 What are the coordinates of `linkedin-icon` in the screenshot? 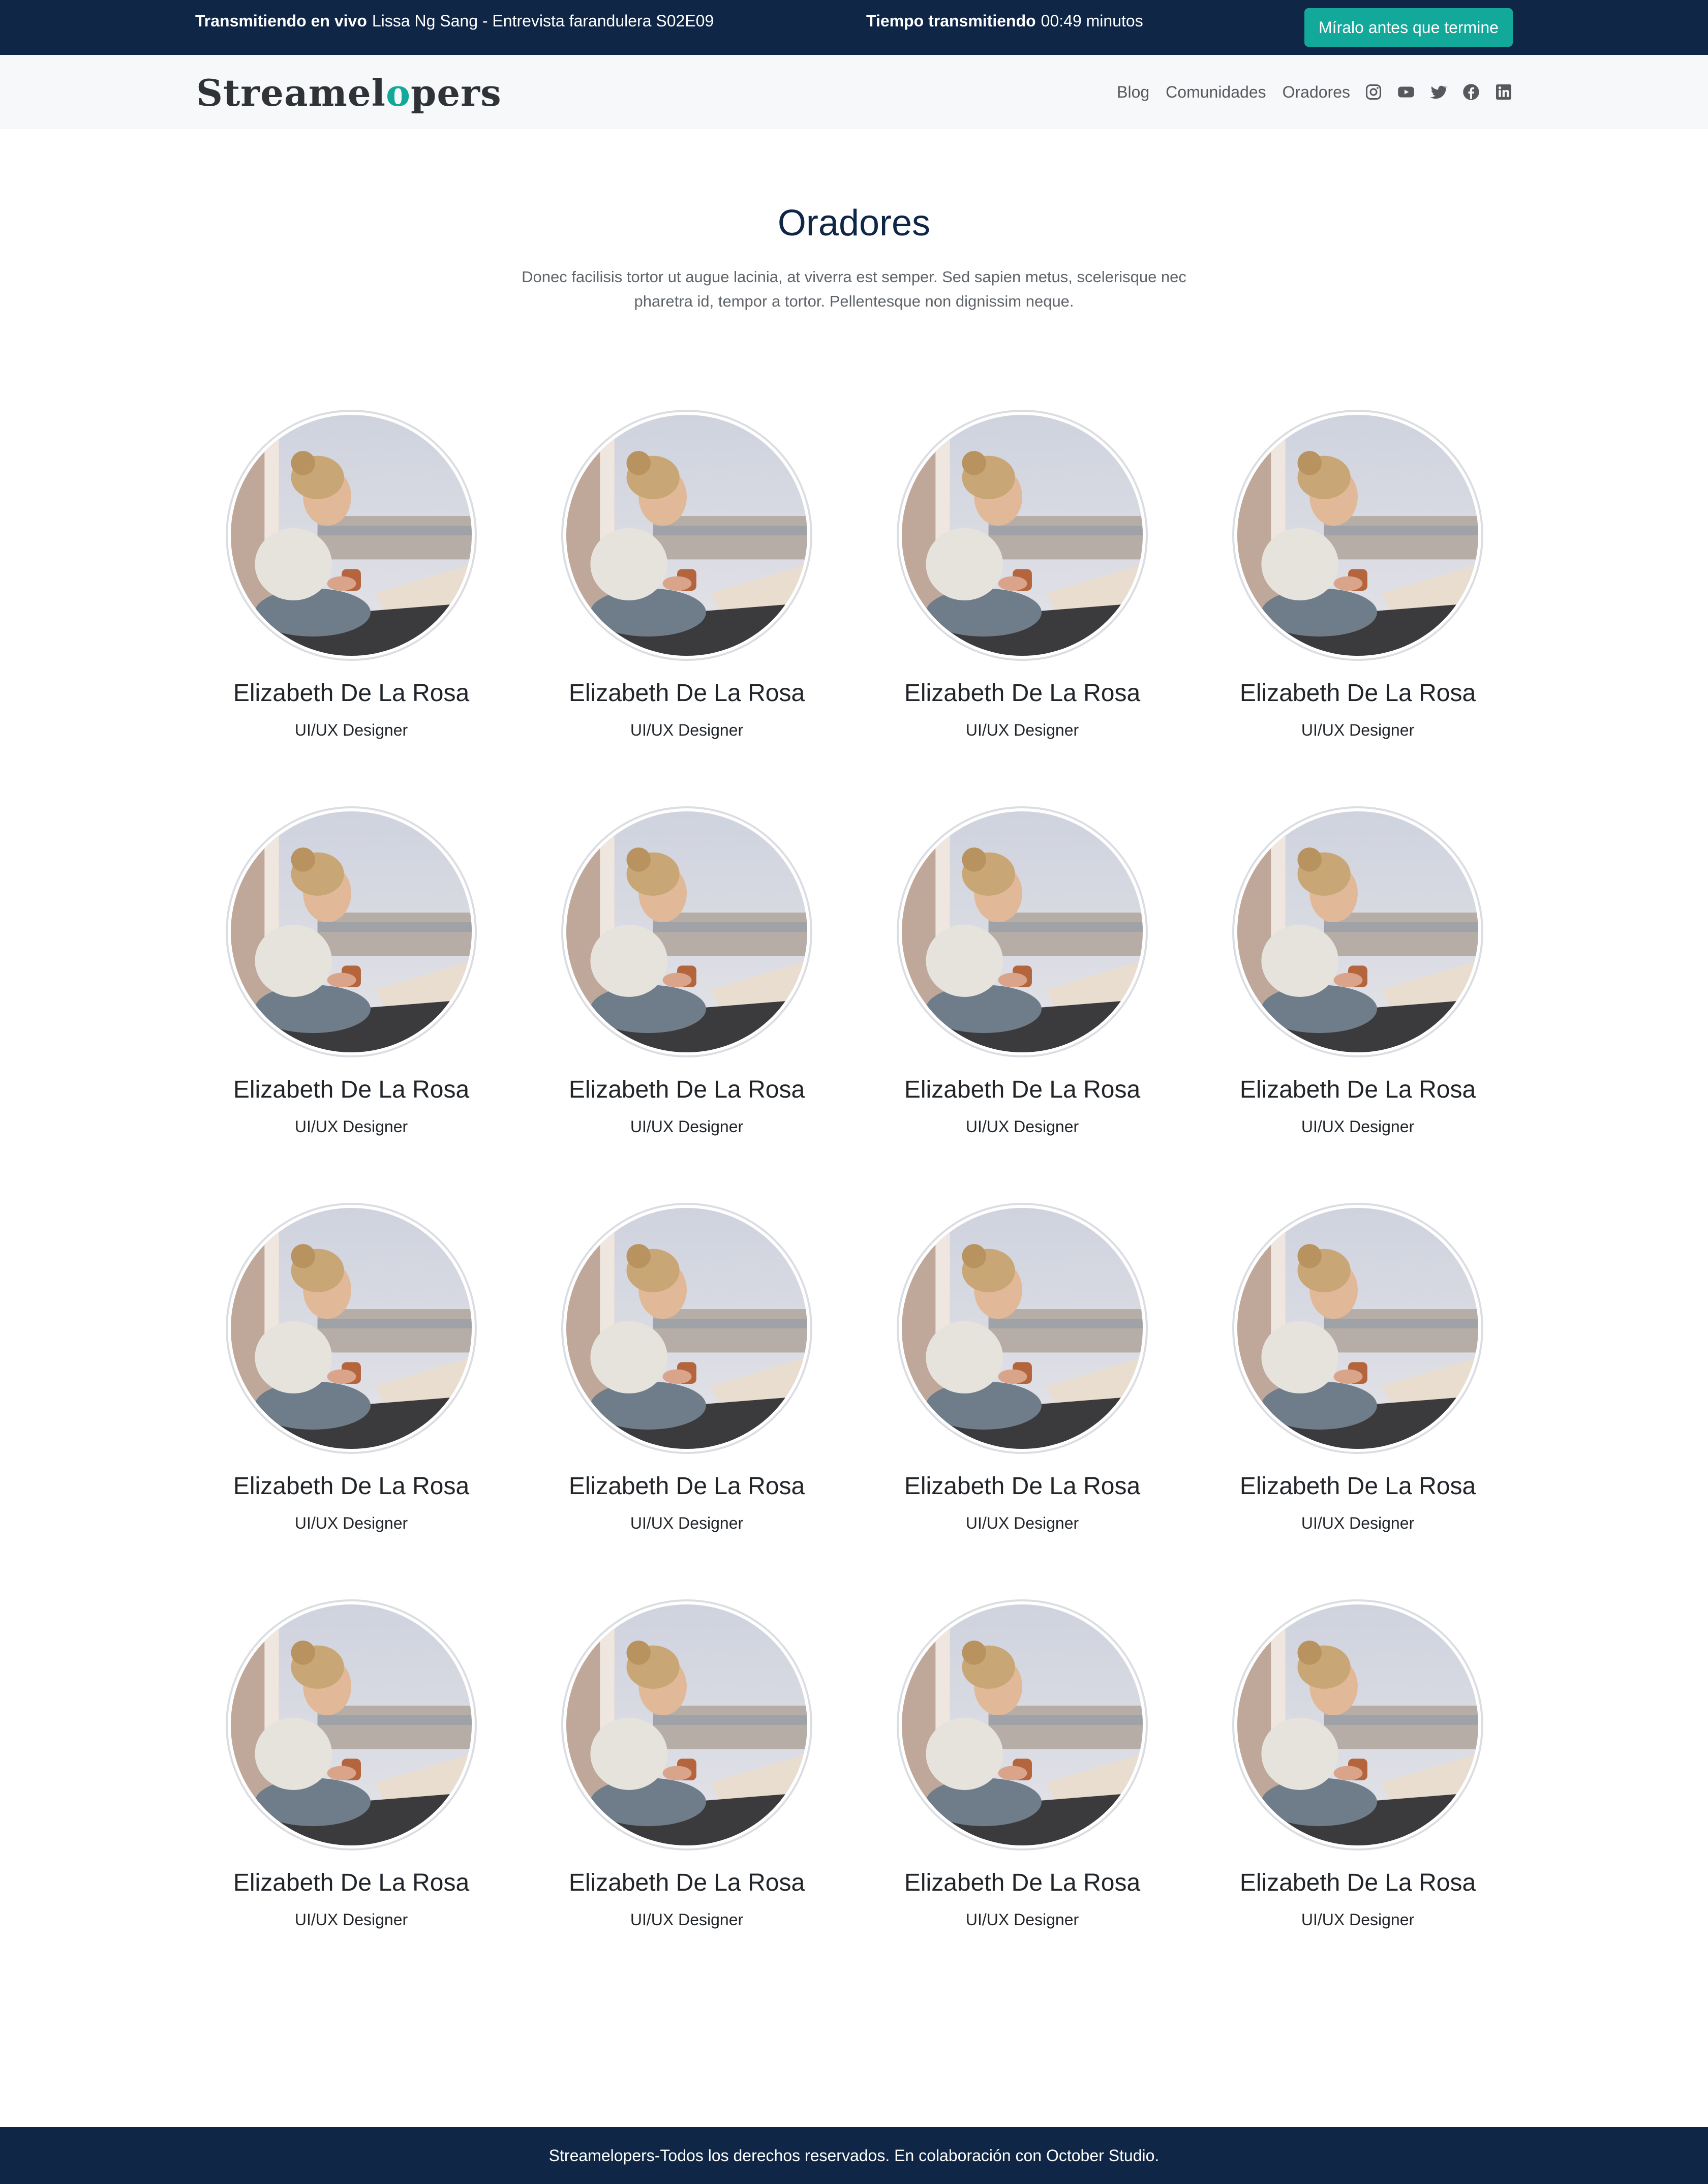 It's located at (1503, 92).